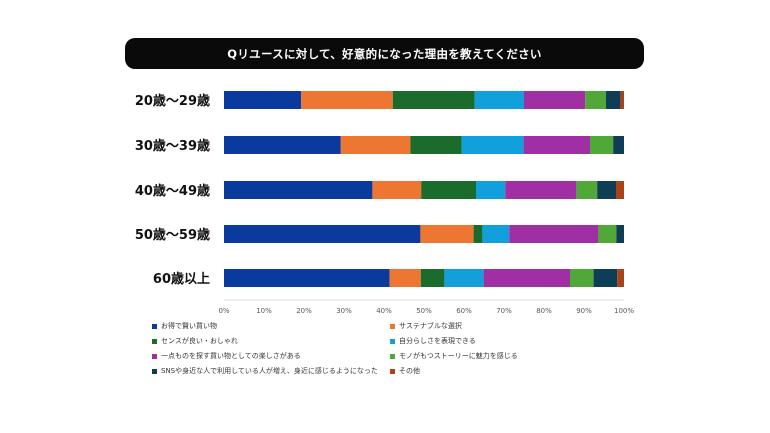 This screenshot has width=770, height=433. I want to click on legend-label: サステナブルな選択, so click(430, 326).